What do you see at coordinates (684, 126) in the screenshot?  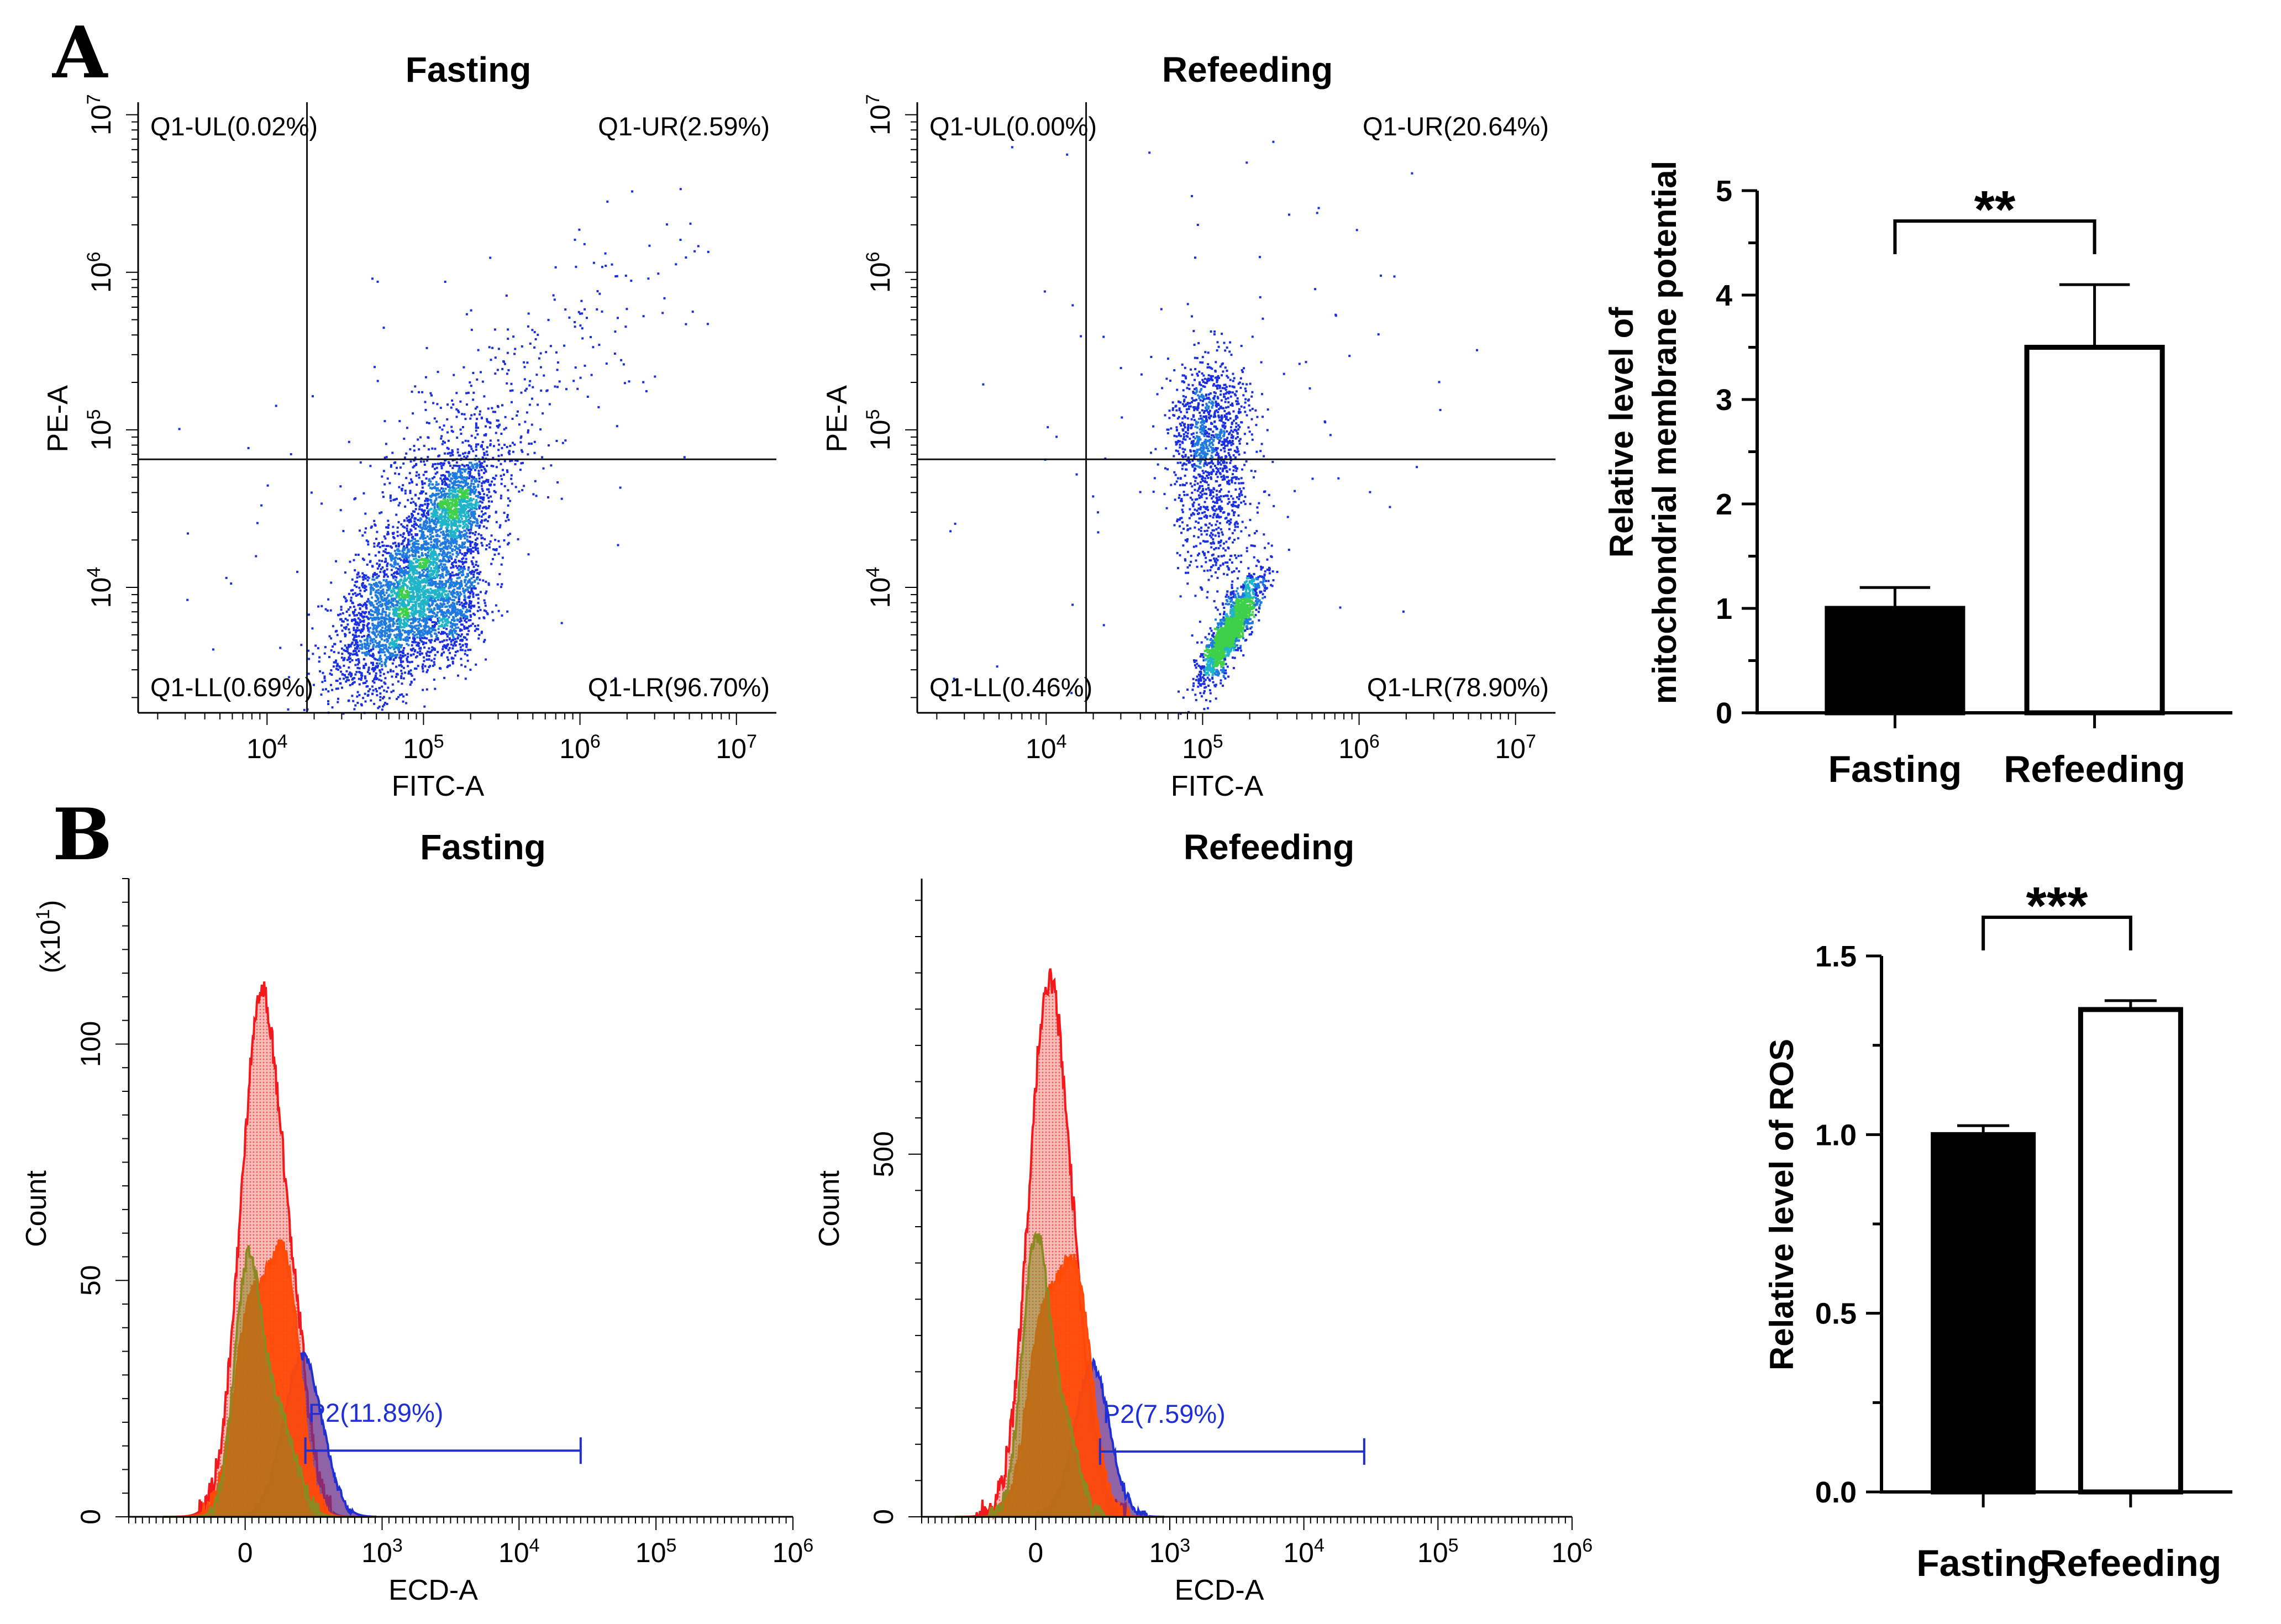 I see `quadrant-label-ur: Q1-UR(2.59%)` at bounding box center [684, 126].